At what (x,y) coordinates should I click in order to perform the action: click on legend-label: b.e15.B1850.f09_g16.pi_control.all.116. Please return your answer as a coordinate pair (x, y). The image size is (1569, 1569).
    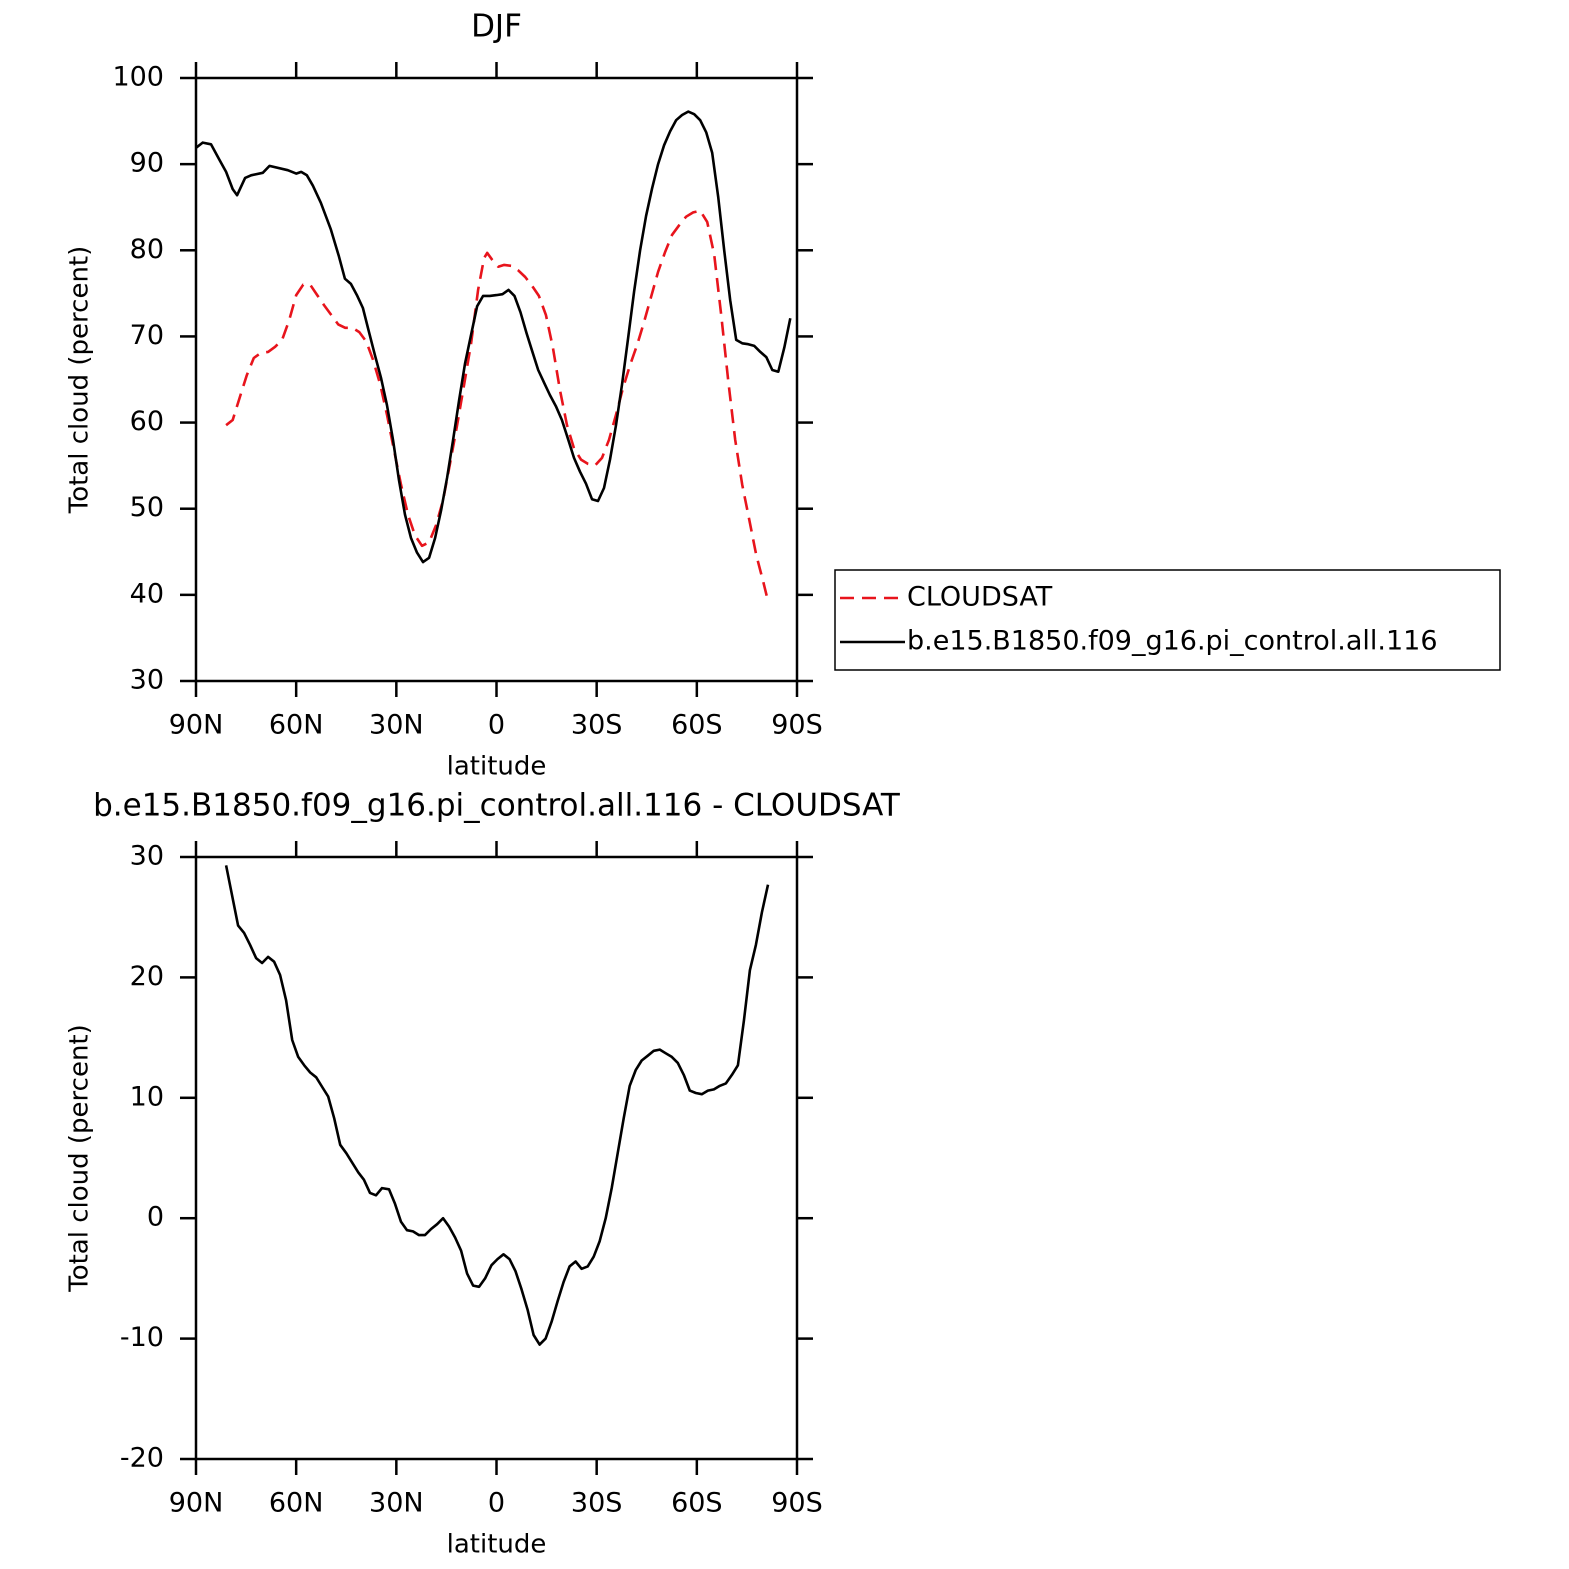
    Looking at the image, I should click on (1172, 641).